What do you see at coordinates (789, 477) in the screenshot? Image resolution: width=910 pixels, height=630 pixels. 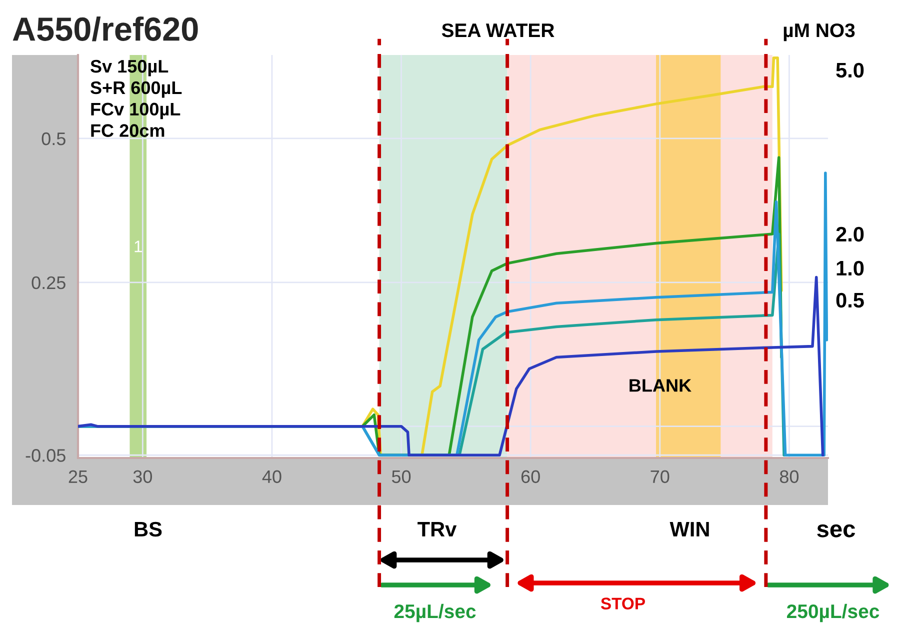 I see `x-tick-label: 80` at bounding box center [789, 477].